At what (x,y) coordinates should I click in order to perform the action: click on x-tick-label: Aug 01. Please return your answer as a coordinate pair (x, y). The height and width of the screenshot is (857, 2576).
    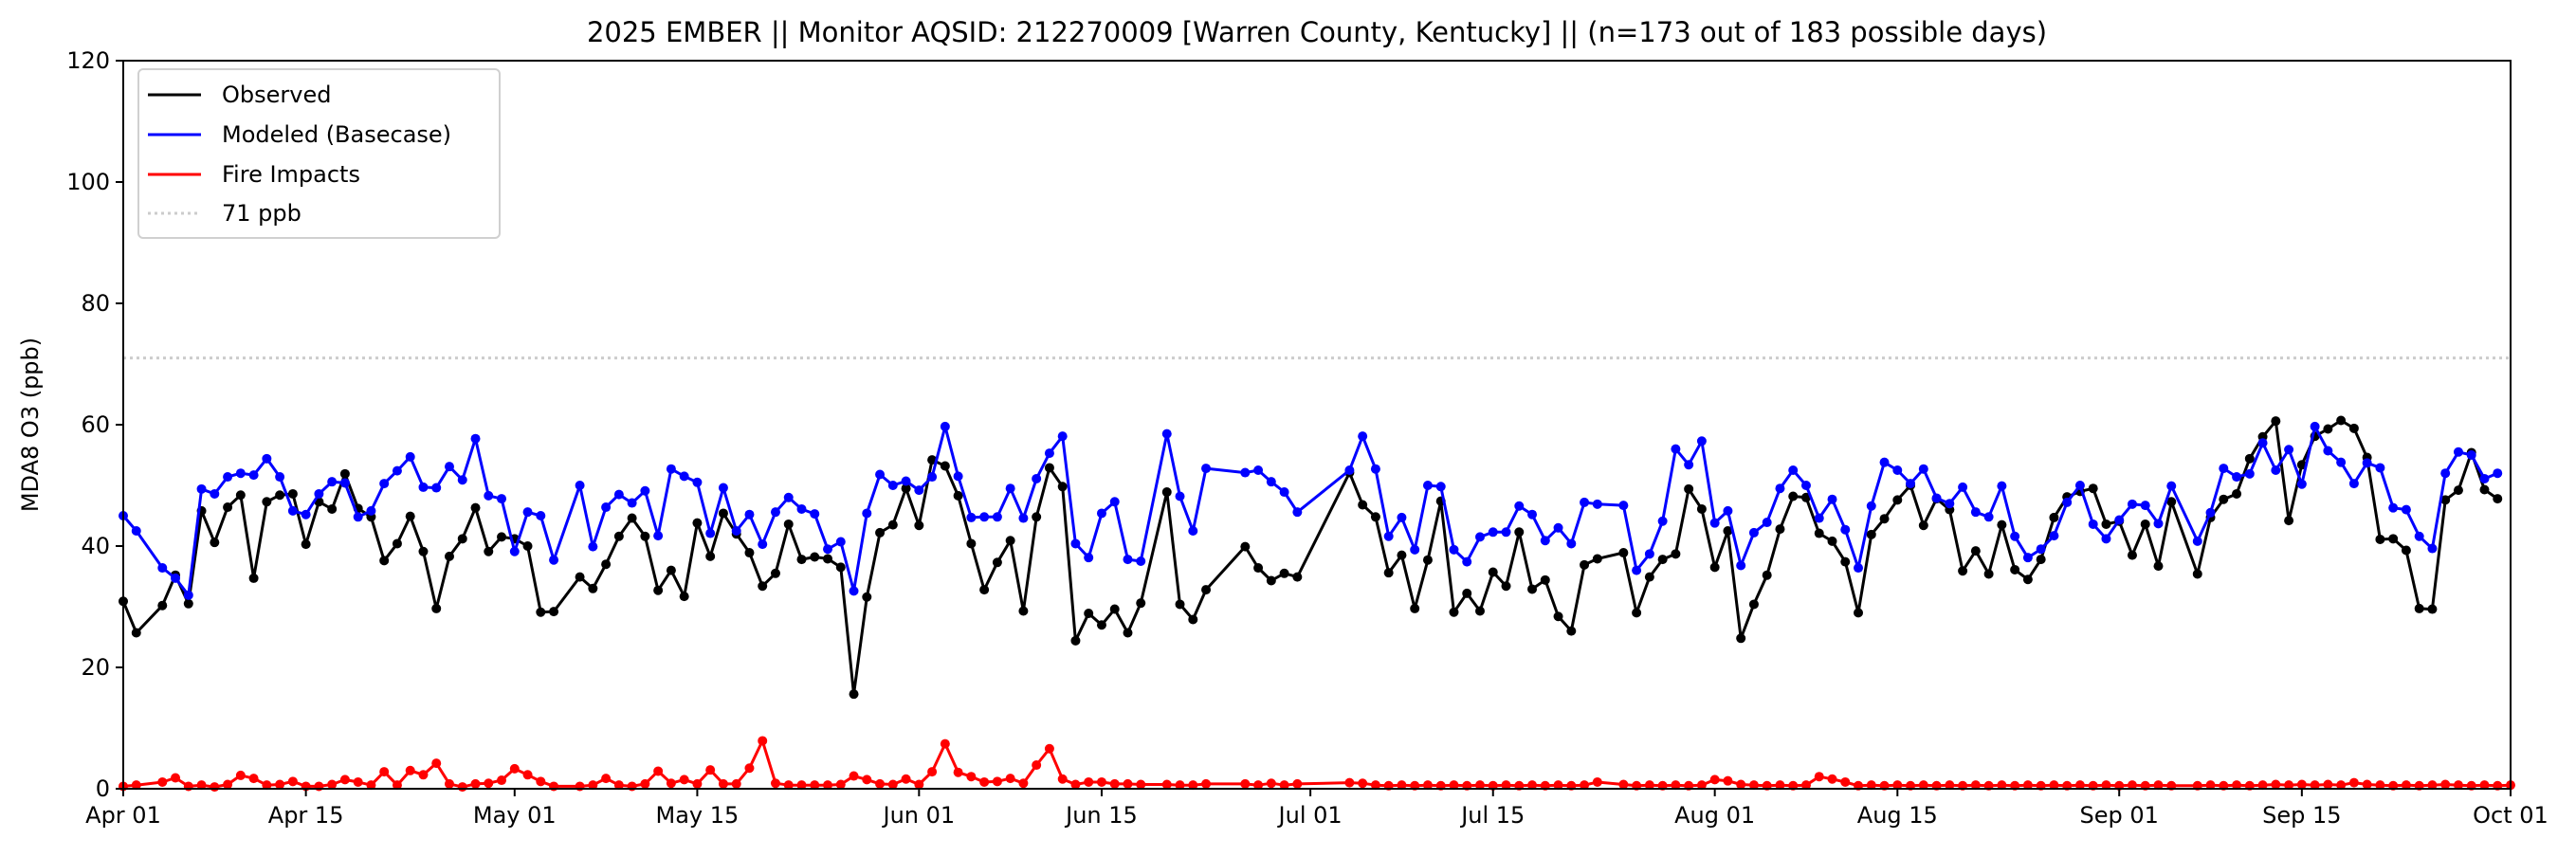
    Looking at the image, I should click on (1714, 815).